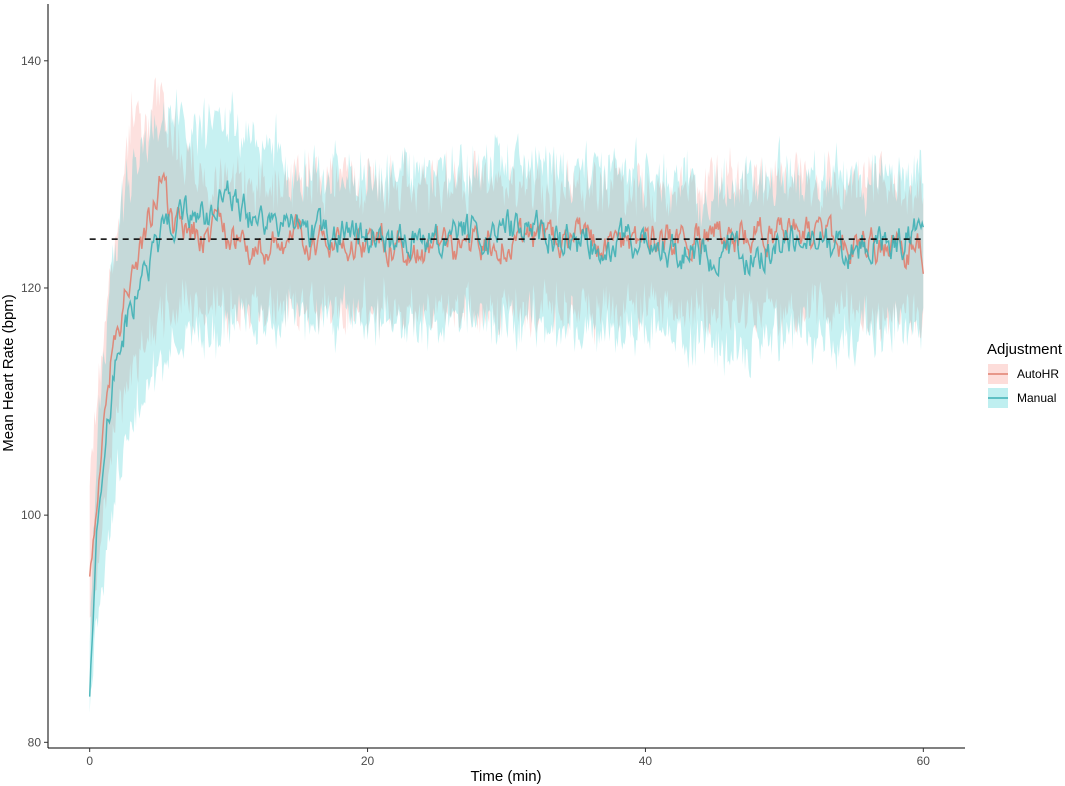 The image size is (1065, 786). I want to click on x-tick-label: 60, so click(924, 761).